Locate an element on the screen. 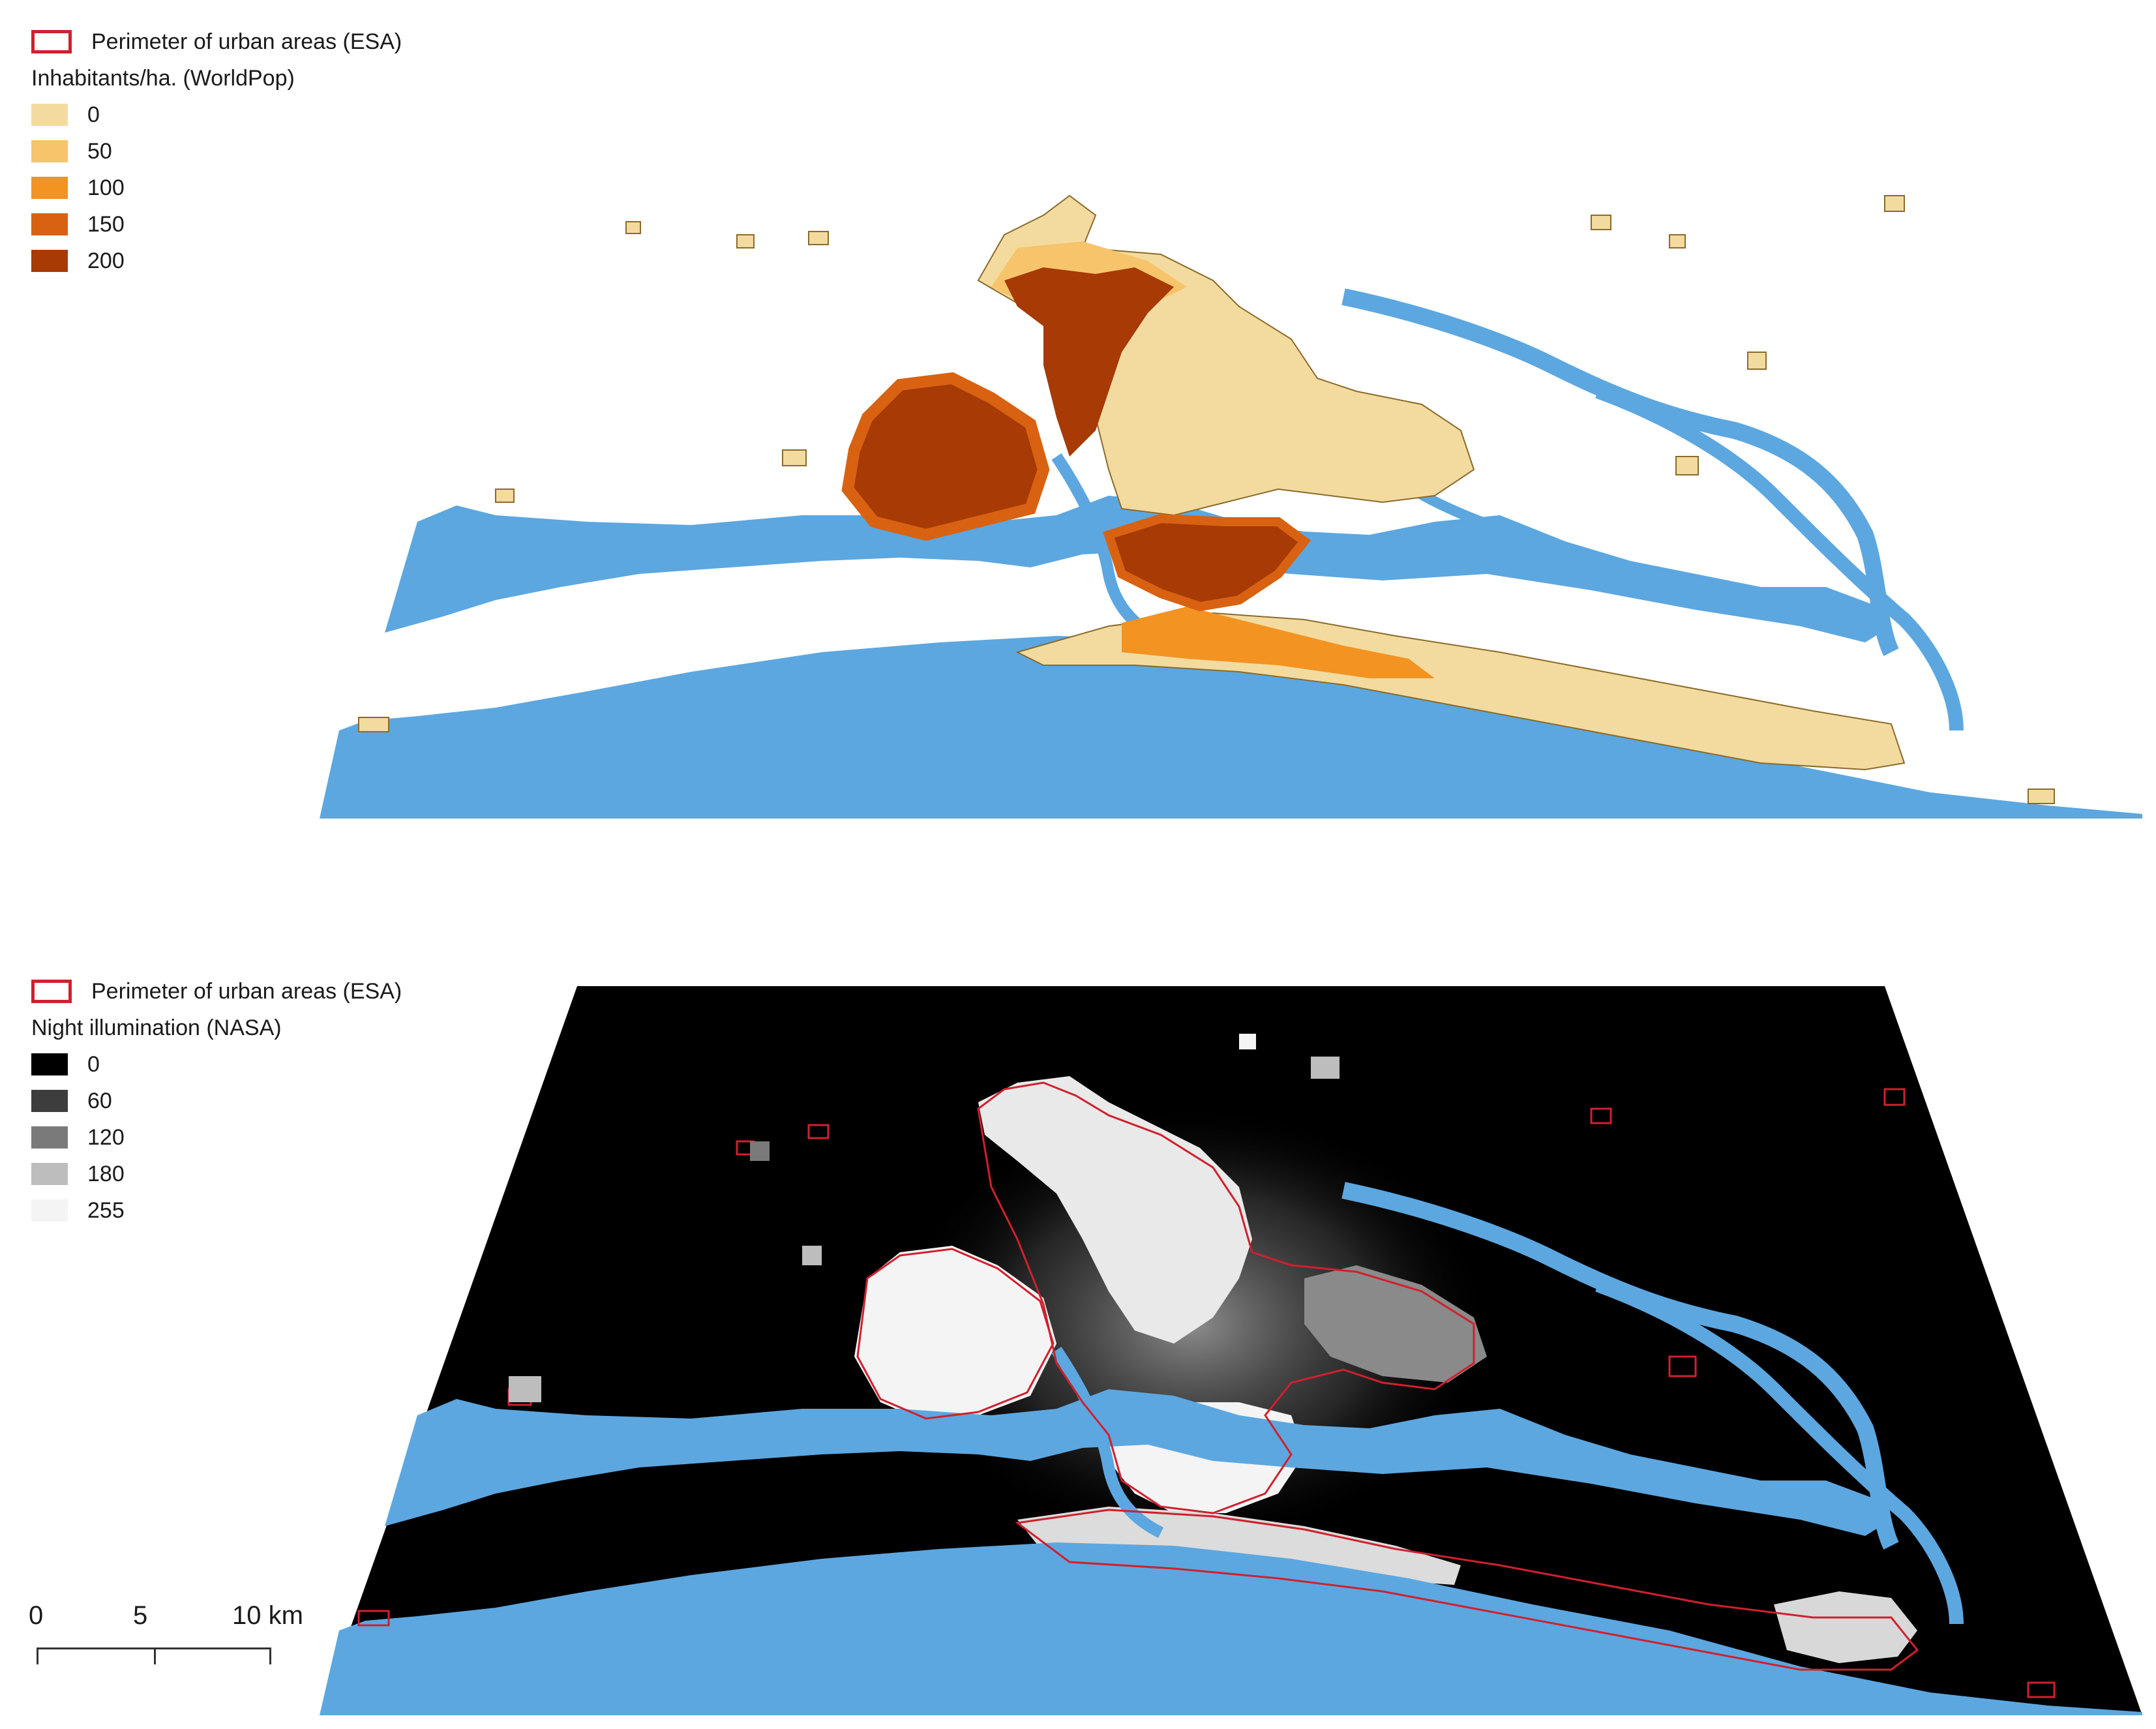 This screenshot has width=2156, height=1729. scale-tick-5: 5 is located at coordinates (140, 1615).